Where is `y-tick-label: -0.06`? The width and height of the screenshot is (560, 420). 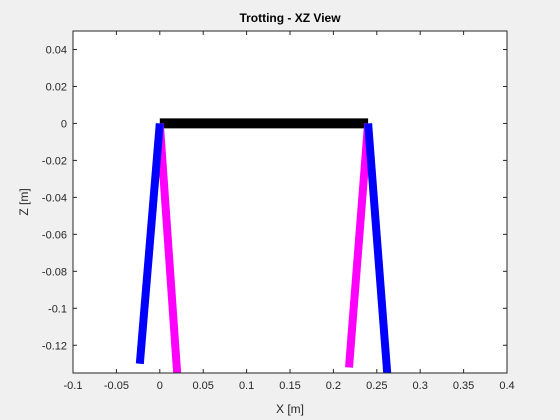 y-tick-label: -0.06 is located at coordinates (54, 235).